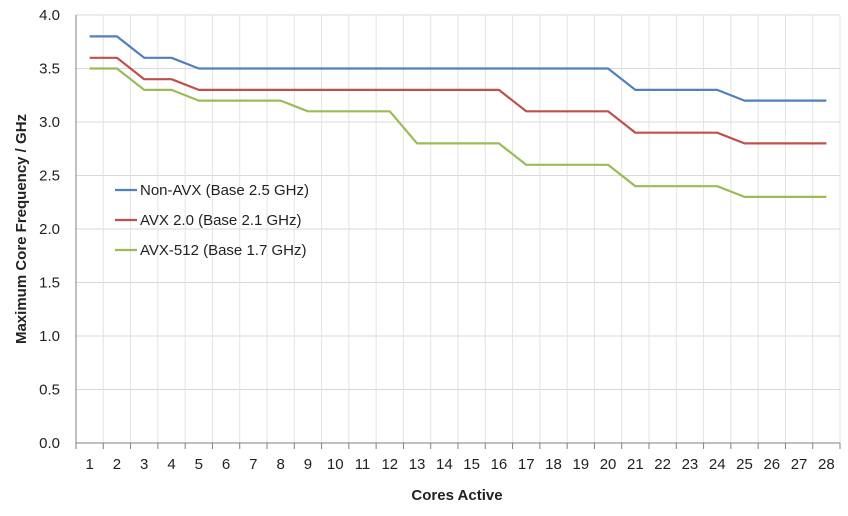  What do you see at coordinates (49, 15) in the screenshot?
I see `y-tick-label: 4.0` at bounding box center [49, 15].